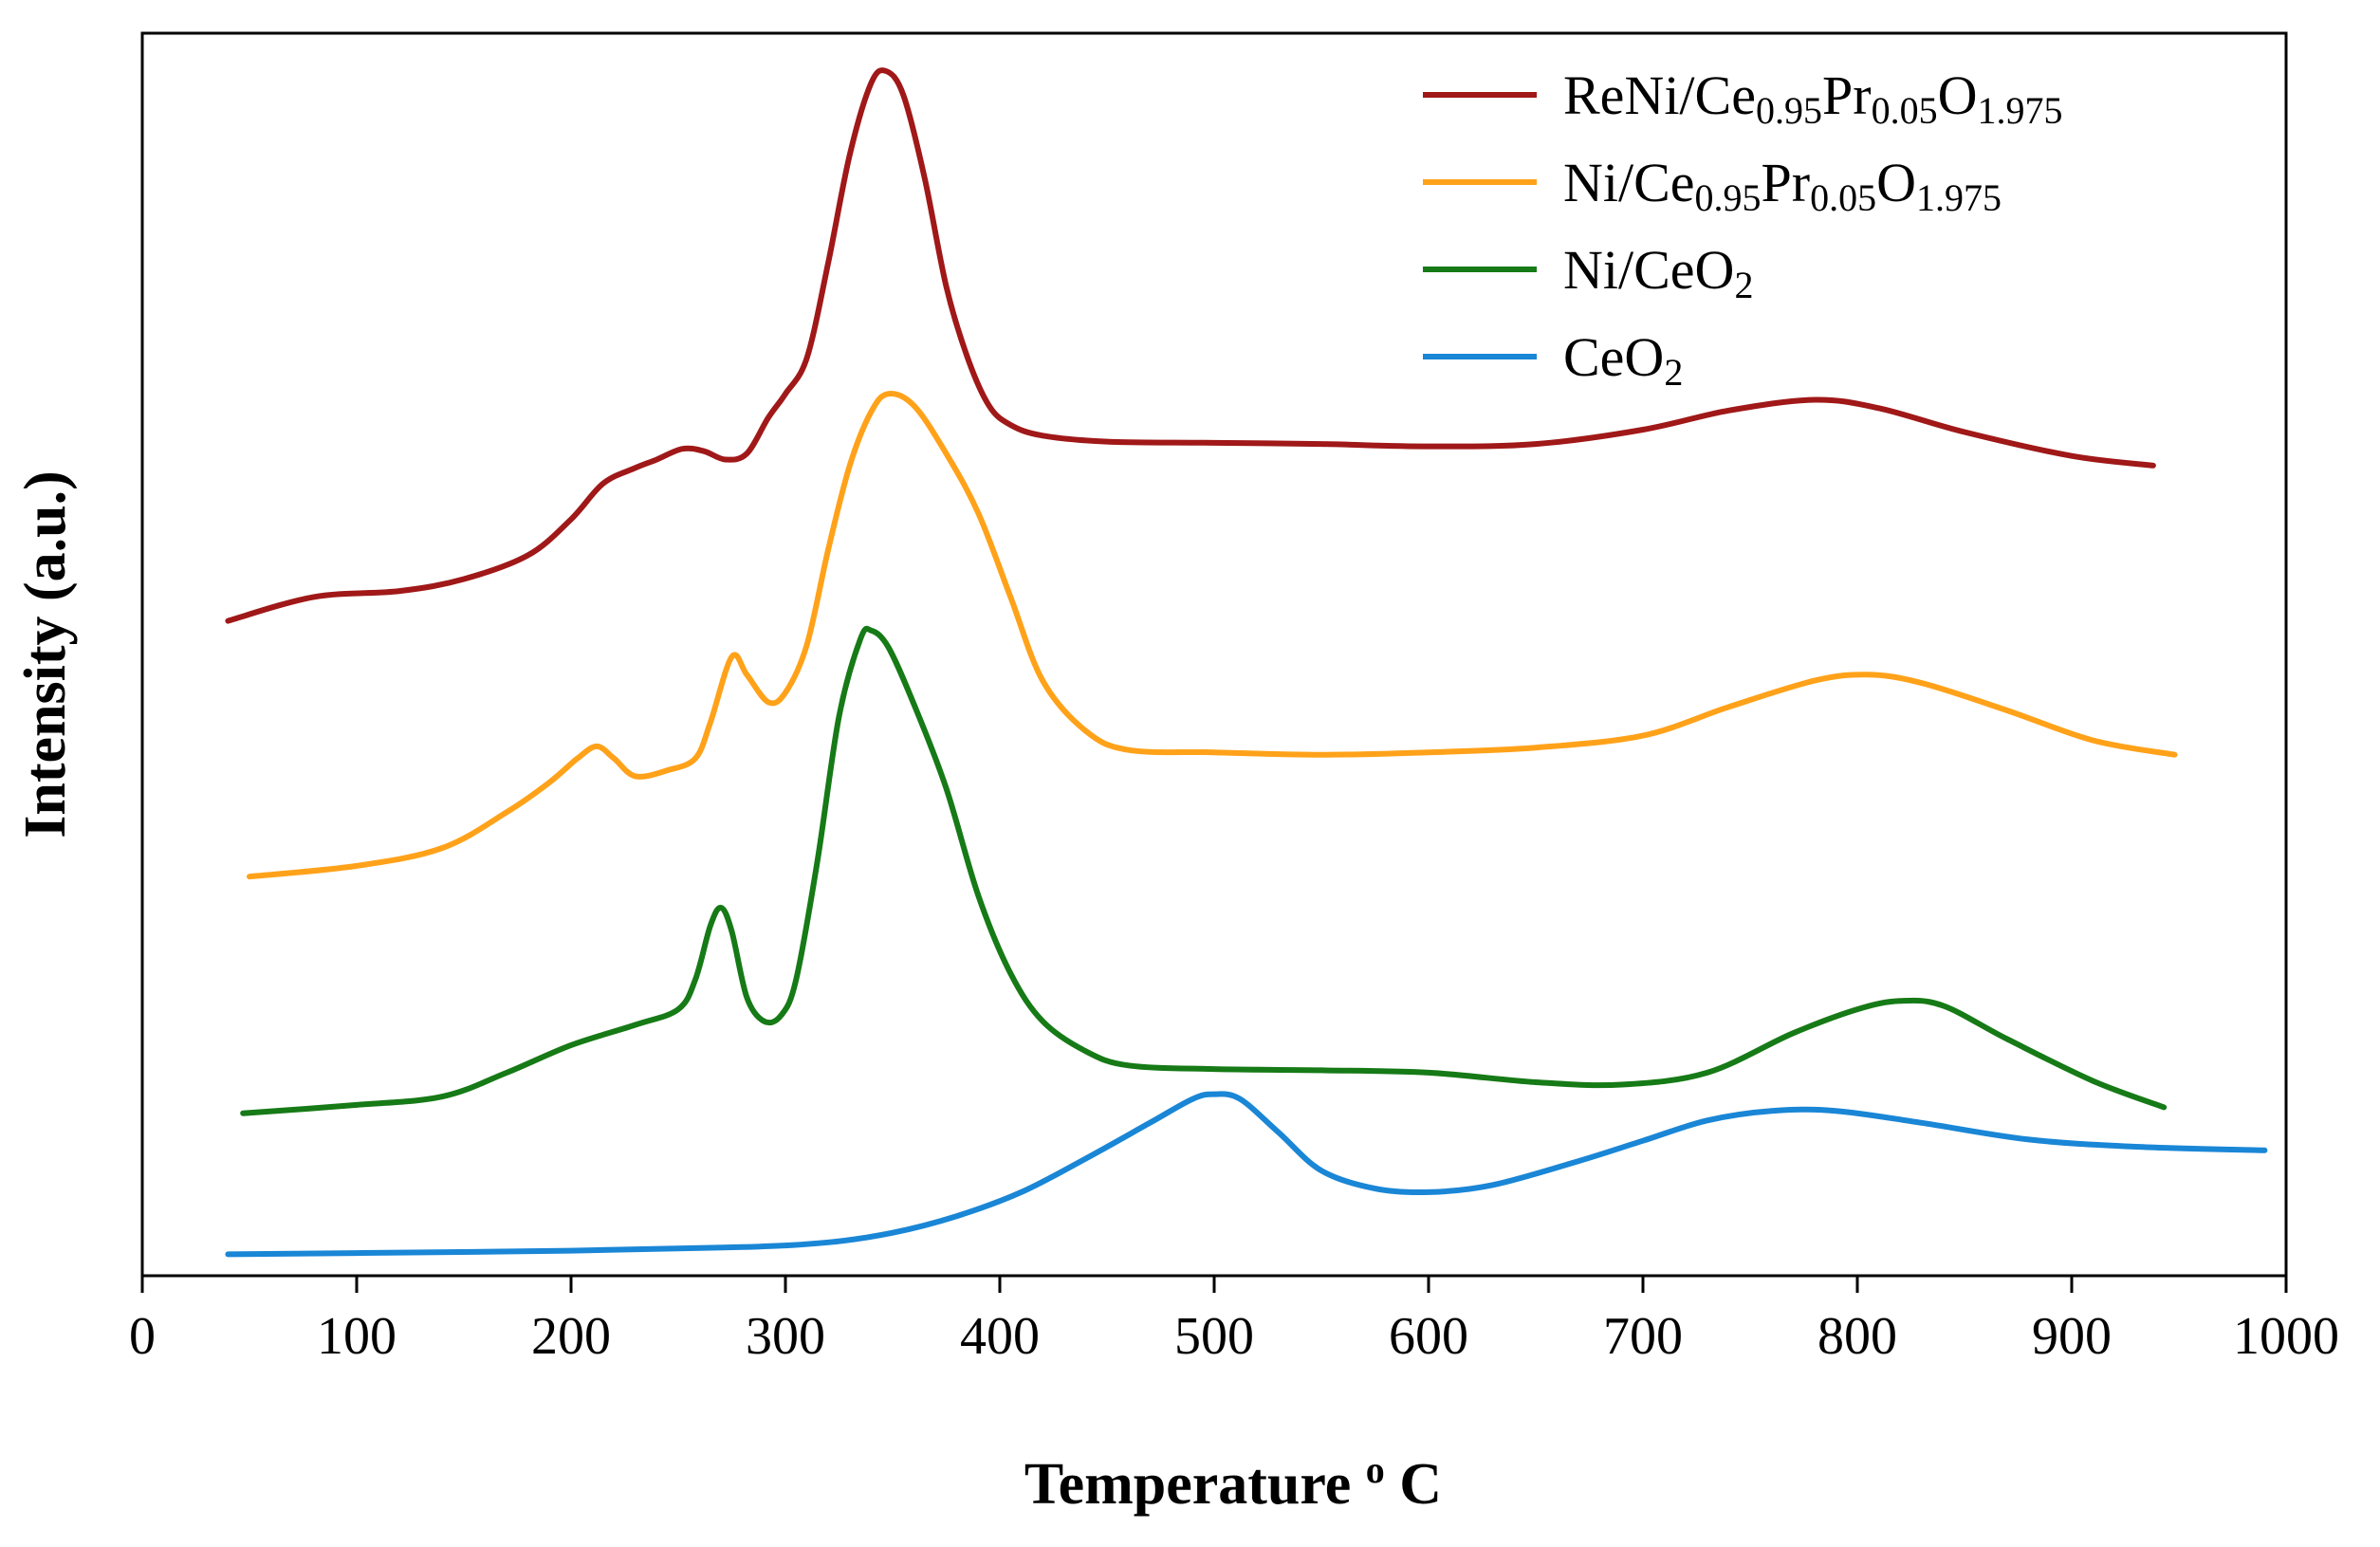 The image size is (2380, 1547). What do you see at coordinates (1643, 1336) in the screenshot?
I see `x-tick-label-700: 700` at bounding box center [1643, 1336].